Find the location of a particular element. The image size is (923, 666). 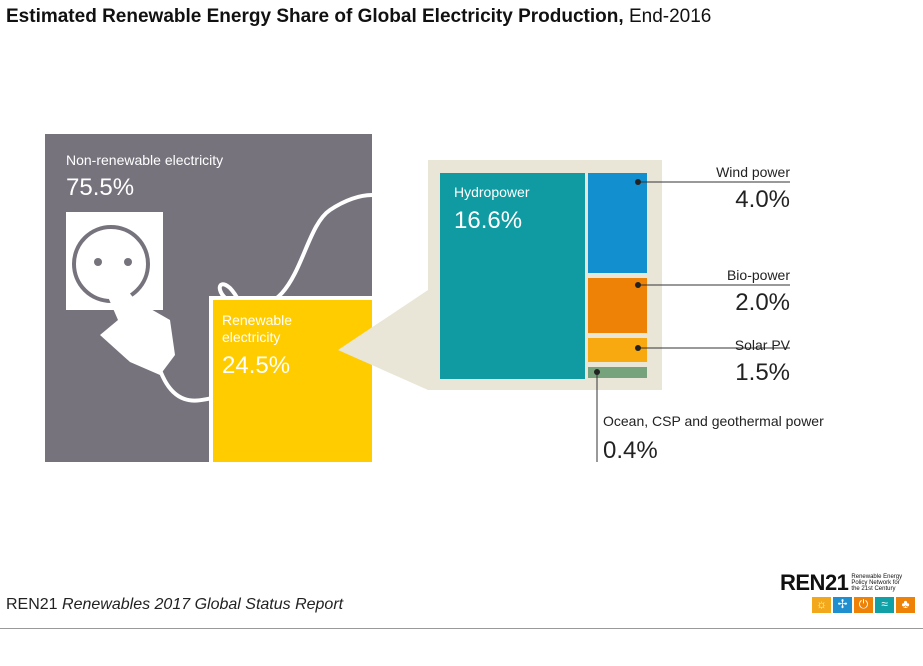

solar-label: Solar PV is located at coordinates (762, 345).